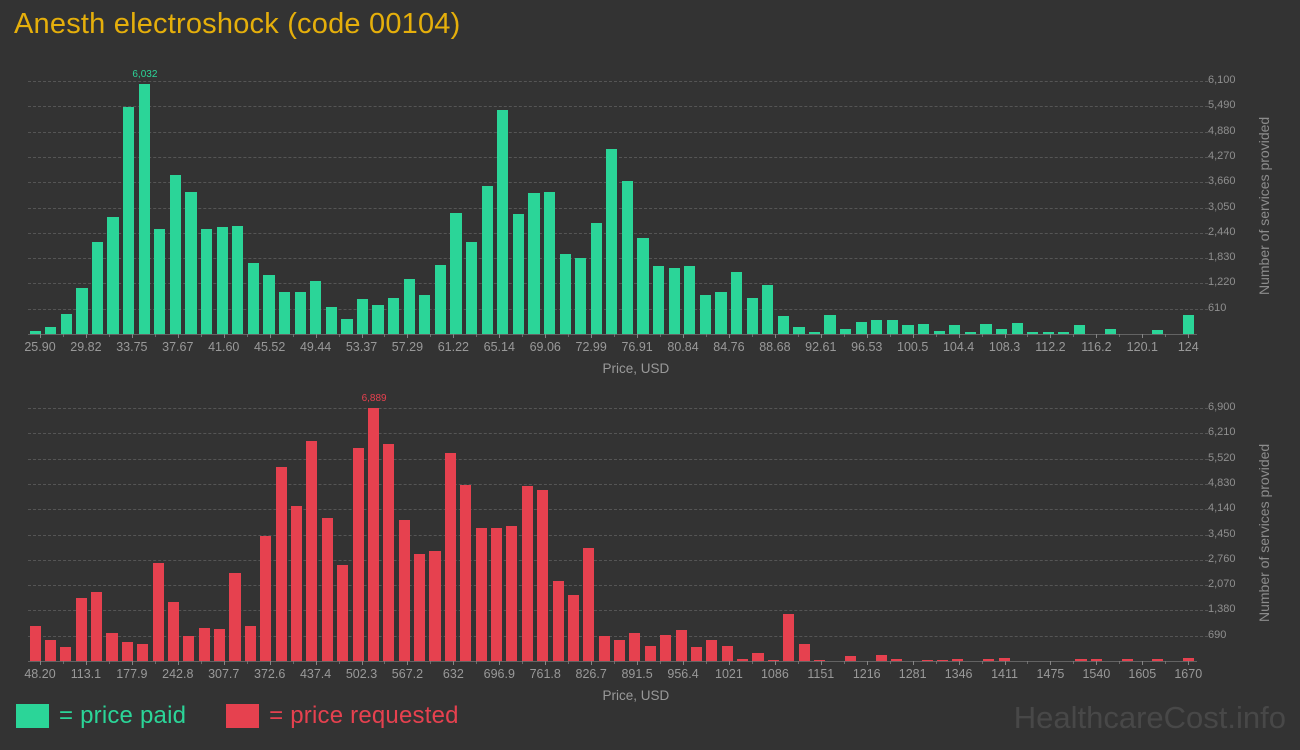 This screenshot has height=750, width=1300. Describe the element at coordinates (1142, 674) in the screenshot. I see `x-tick-label: 1605` at that location.